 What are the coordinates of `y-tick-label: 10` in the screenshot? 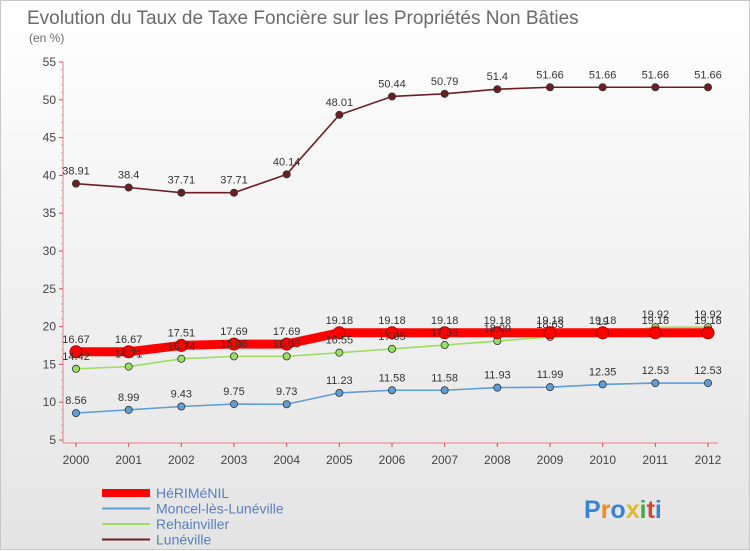 It's located at (50, 402).